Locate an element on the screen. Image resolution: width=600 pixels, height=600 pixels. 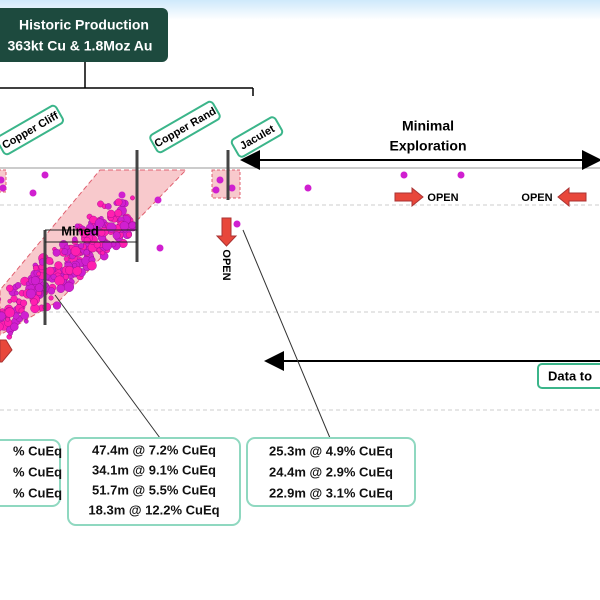
intercept-text: 51.7m @ 5.5% CuEq is located at coordinates (154, 489).